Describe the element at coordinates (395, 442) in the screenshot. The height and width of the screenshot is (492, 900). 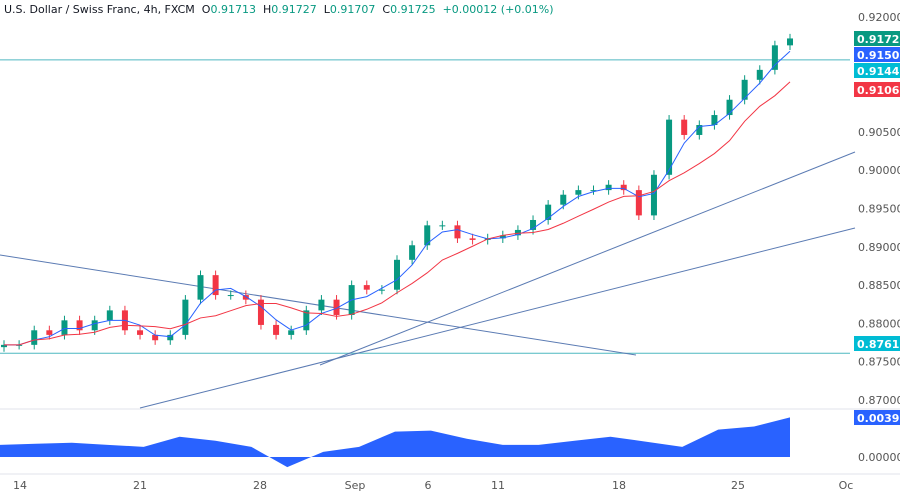
I see `indicator-area` at that location.